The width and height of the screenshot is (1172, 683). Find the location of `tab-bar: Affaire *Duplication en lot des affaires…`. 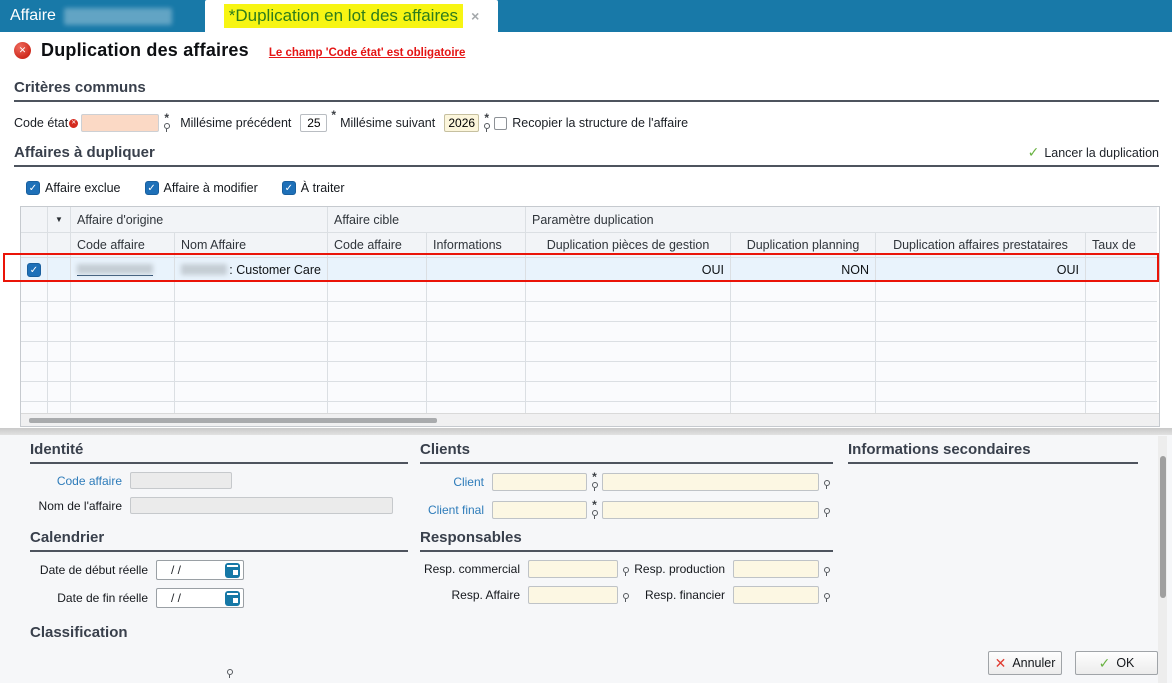

tab-bar: Affaire *Duplication en lot des affaires… is located at coordinates (586, 16).